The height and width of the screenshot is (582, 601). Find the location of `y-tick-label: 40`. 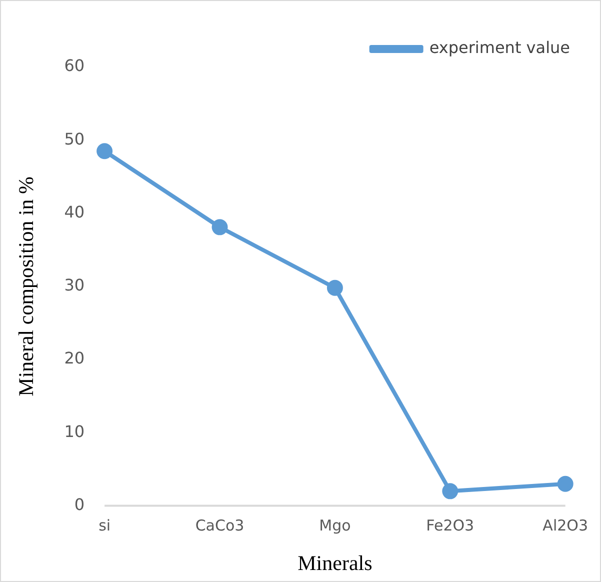

y-tick-label: 40 is located at coordinates (74, 212).